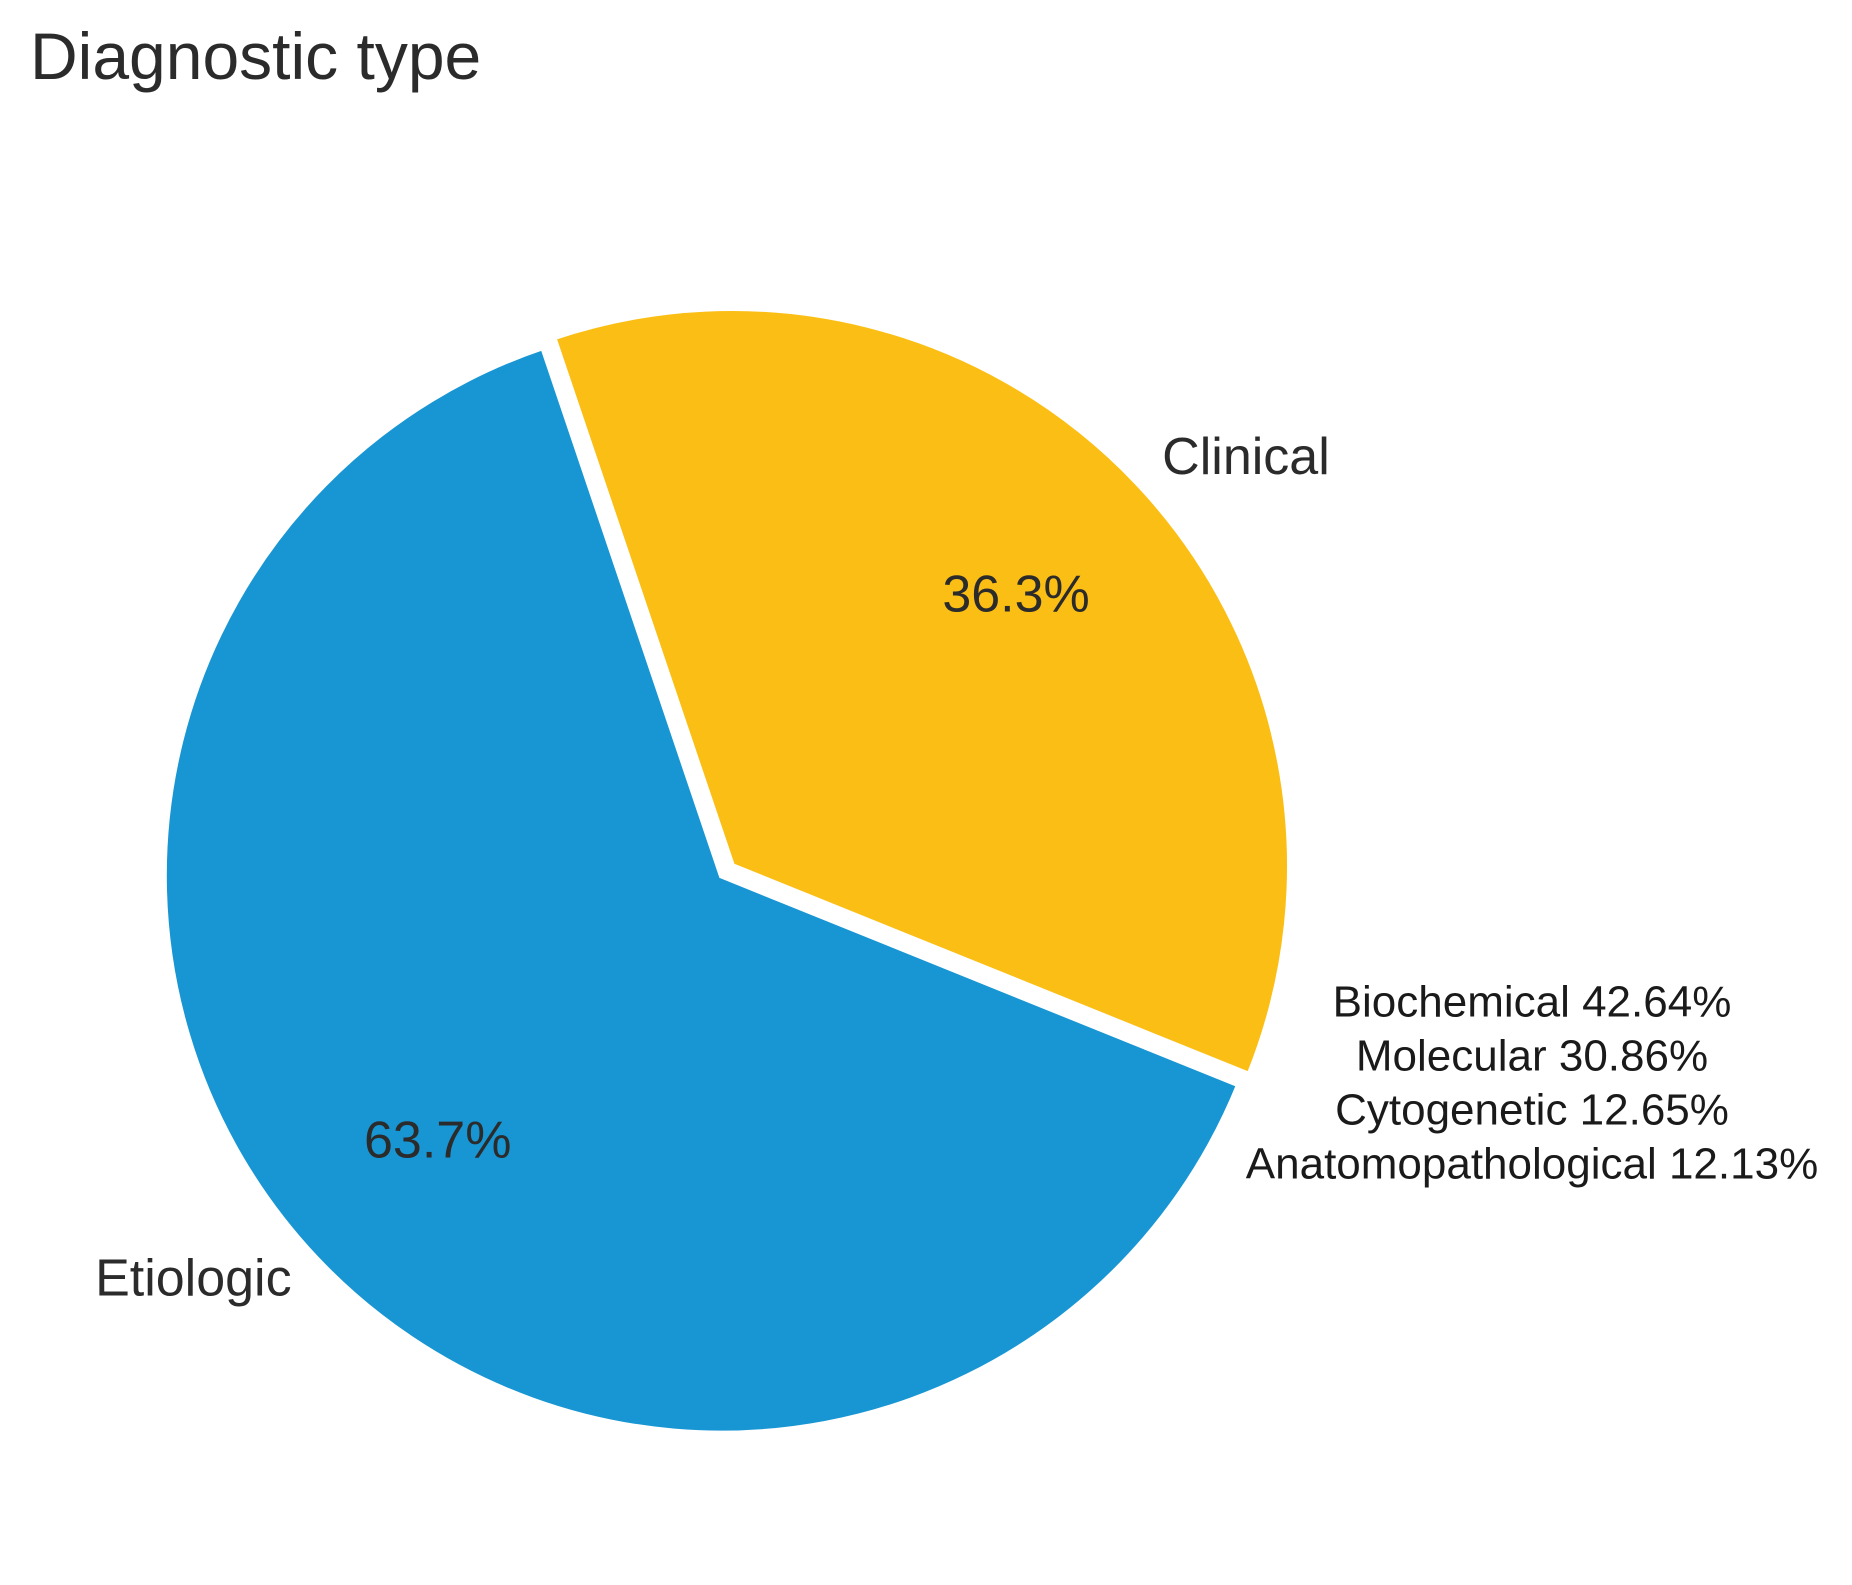  What do you see at coordinates (1532, 1164) in the screenshot?
I see `breakdown-anatomopathological: Anatomopathological 12.13%` at bounding box center [1532, 1164].